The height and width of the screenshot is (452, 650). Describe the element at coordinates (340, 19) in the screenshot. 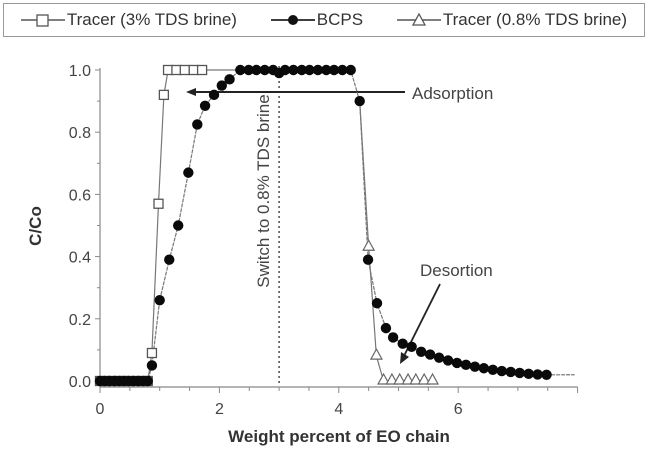

I see `legend-label: BCPS` at that location.